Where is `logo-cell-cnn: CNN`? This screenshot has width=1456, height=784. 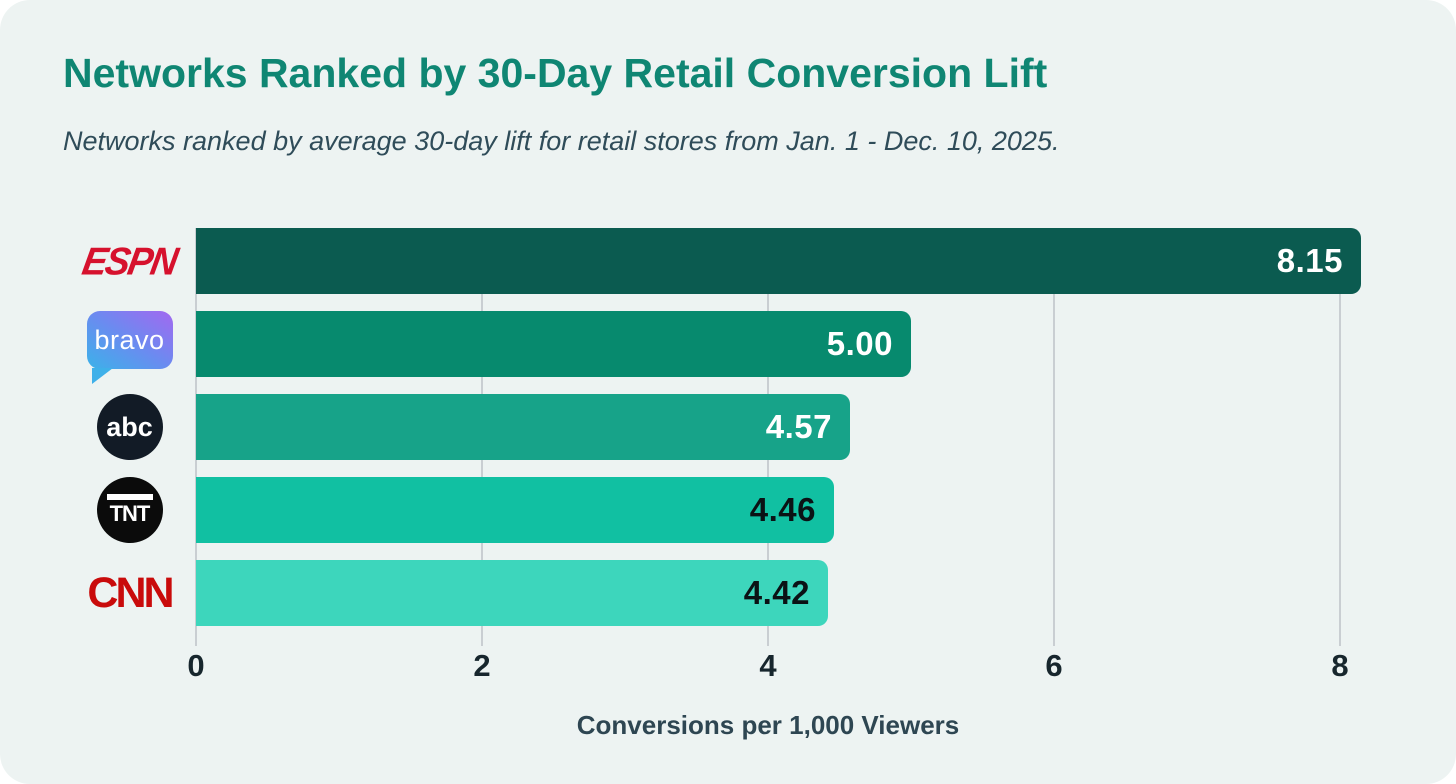
logo-cell-cnn: CNN is located at coordinates (129, 592).